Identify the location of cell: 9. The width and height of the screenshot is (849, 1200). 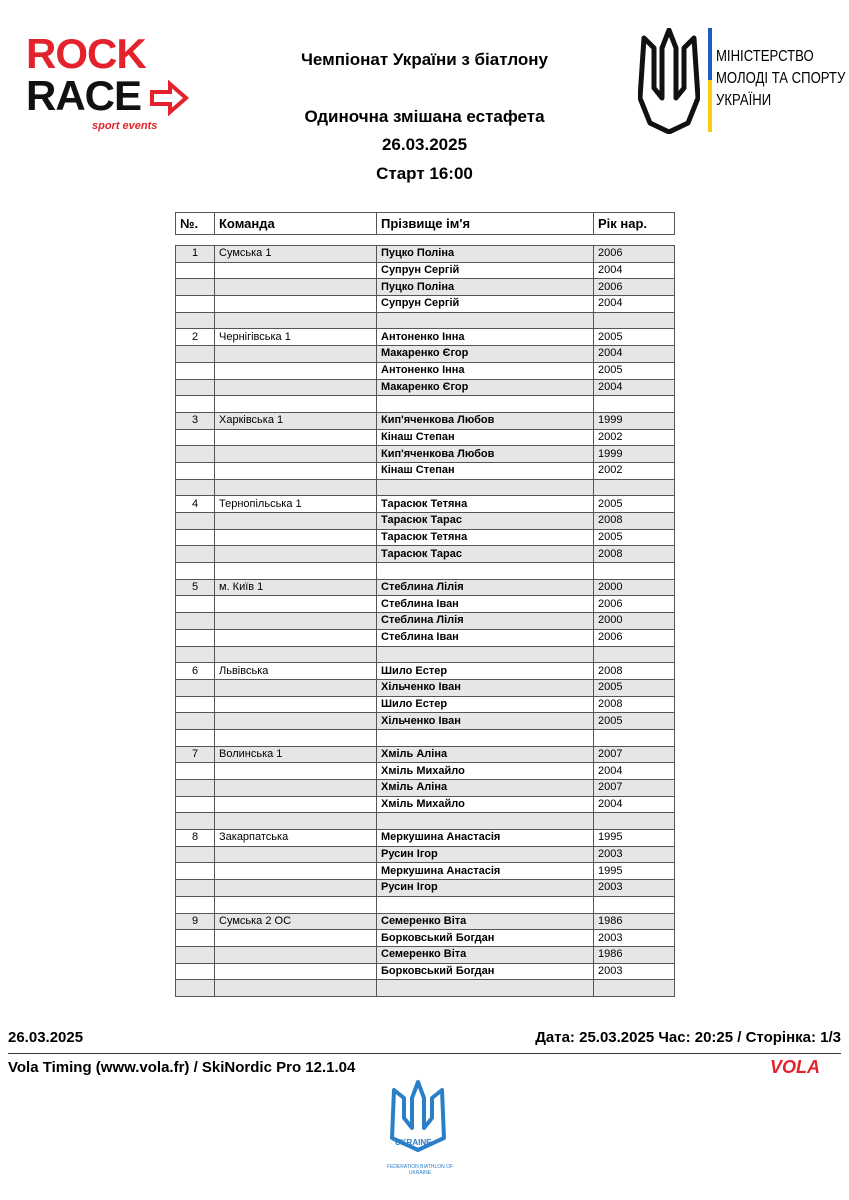
(195, 921).